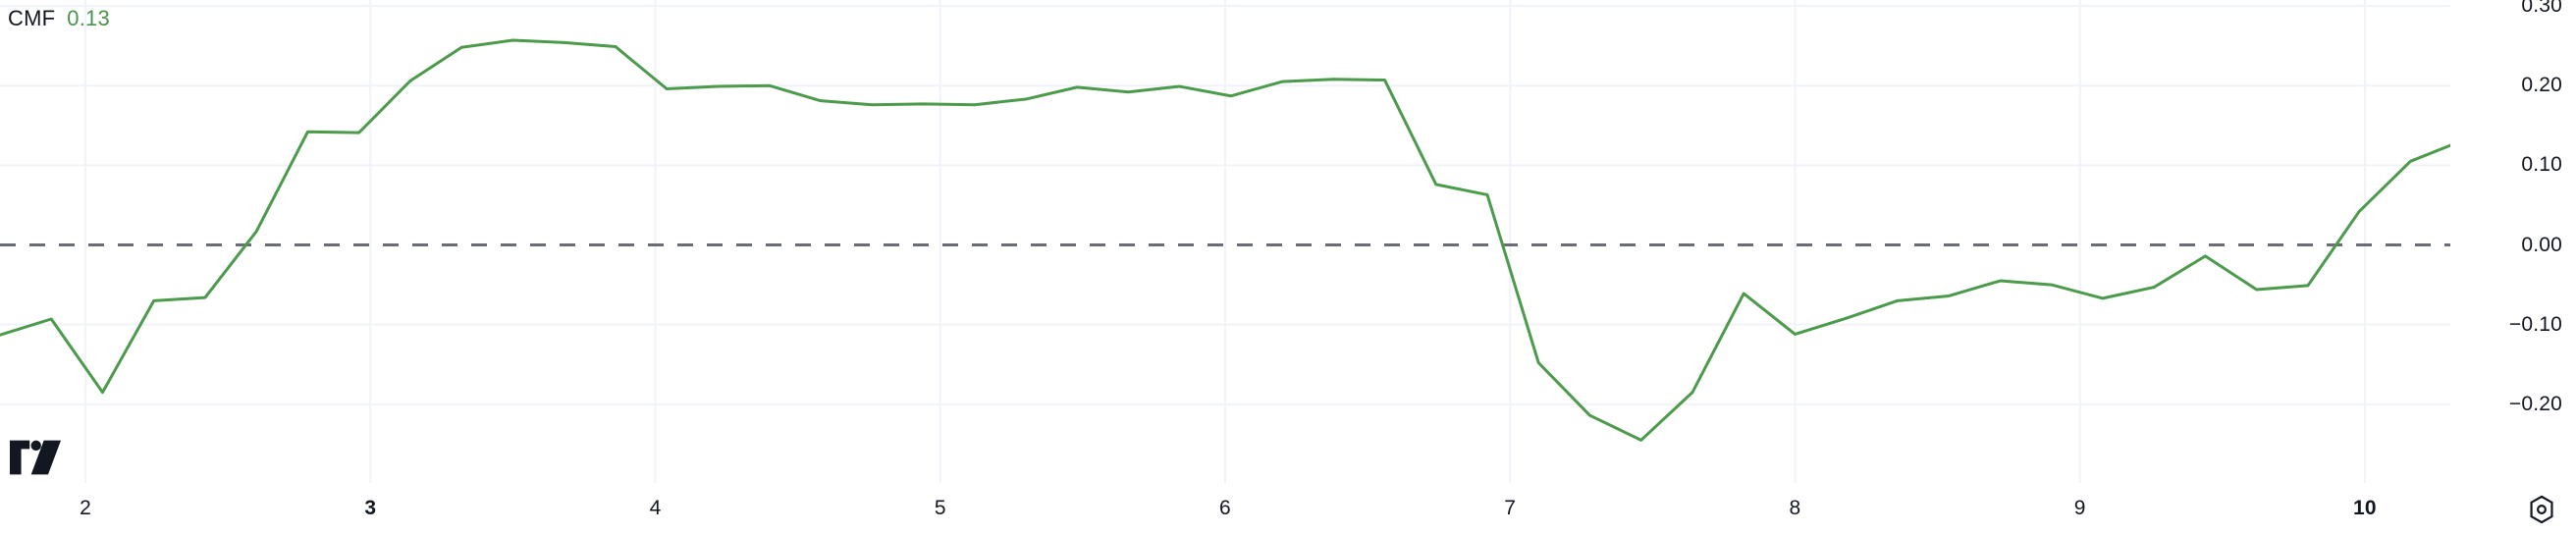 Image resolution: width=2576 pixels, height=535 pixels. I want to click on time-axis-label: 9, so click(2079, 508).